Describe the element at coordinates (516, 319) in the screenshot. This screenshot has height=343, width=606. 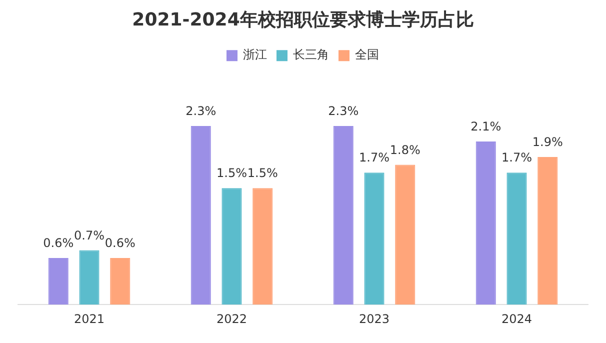
I see `x-tick-label: 2024` at that location.